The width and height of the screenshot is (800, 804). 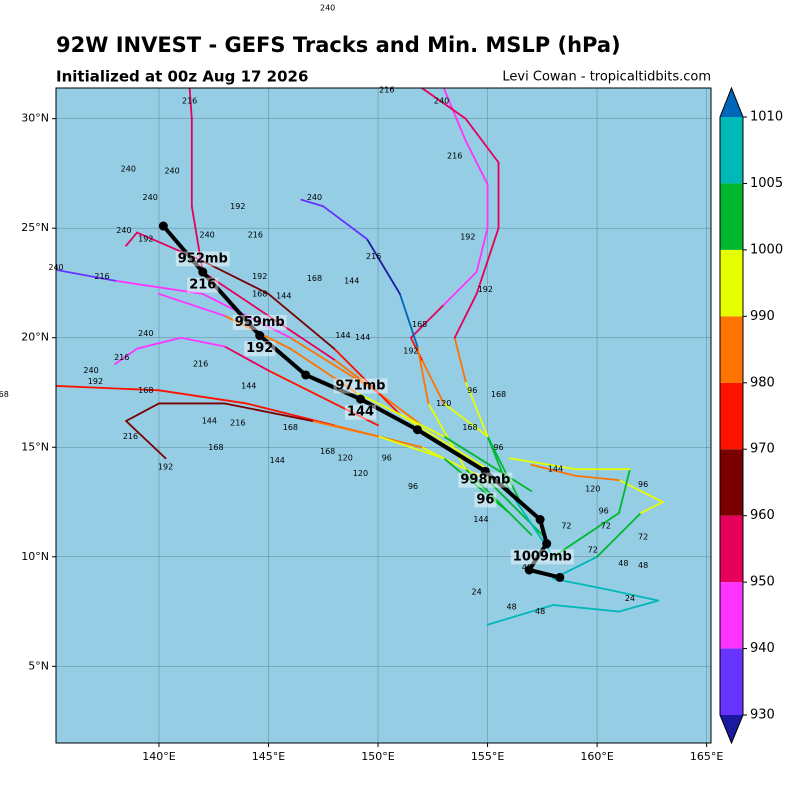 What do you see at coordinates (35, 556) in the screenshot?
I see `y-tick-label: 10°N` at bounding box center [35, 556].